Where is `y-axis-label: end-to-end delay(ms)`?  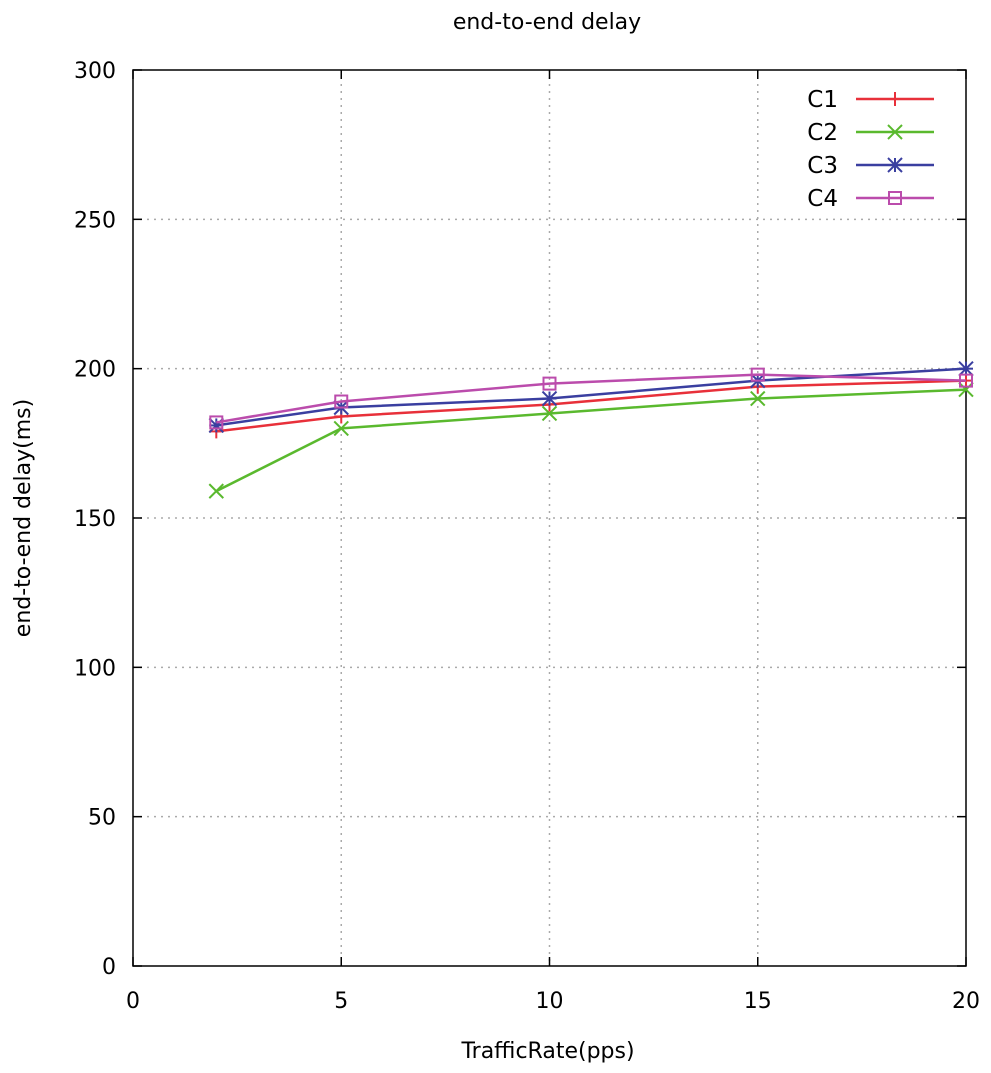
y-axis-label: end-to-end delay(ms) is located at coordinates (23, 518).